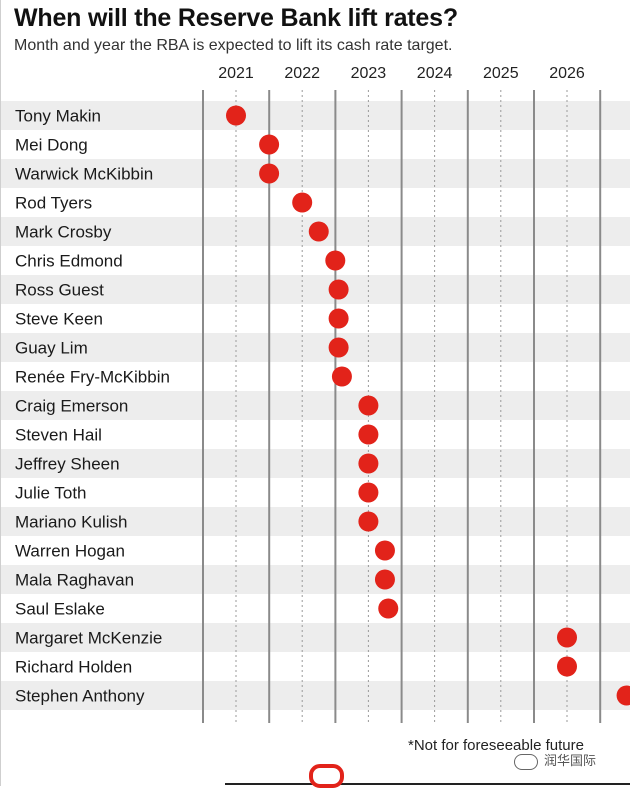 The image size is (630, 788). Describe the element at coordinates (526, 761) in the screenshot. I see `wechat-icon` at that location.